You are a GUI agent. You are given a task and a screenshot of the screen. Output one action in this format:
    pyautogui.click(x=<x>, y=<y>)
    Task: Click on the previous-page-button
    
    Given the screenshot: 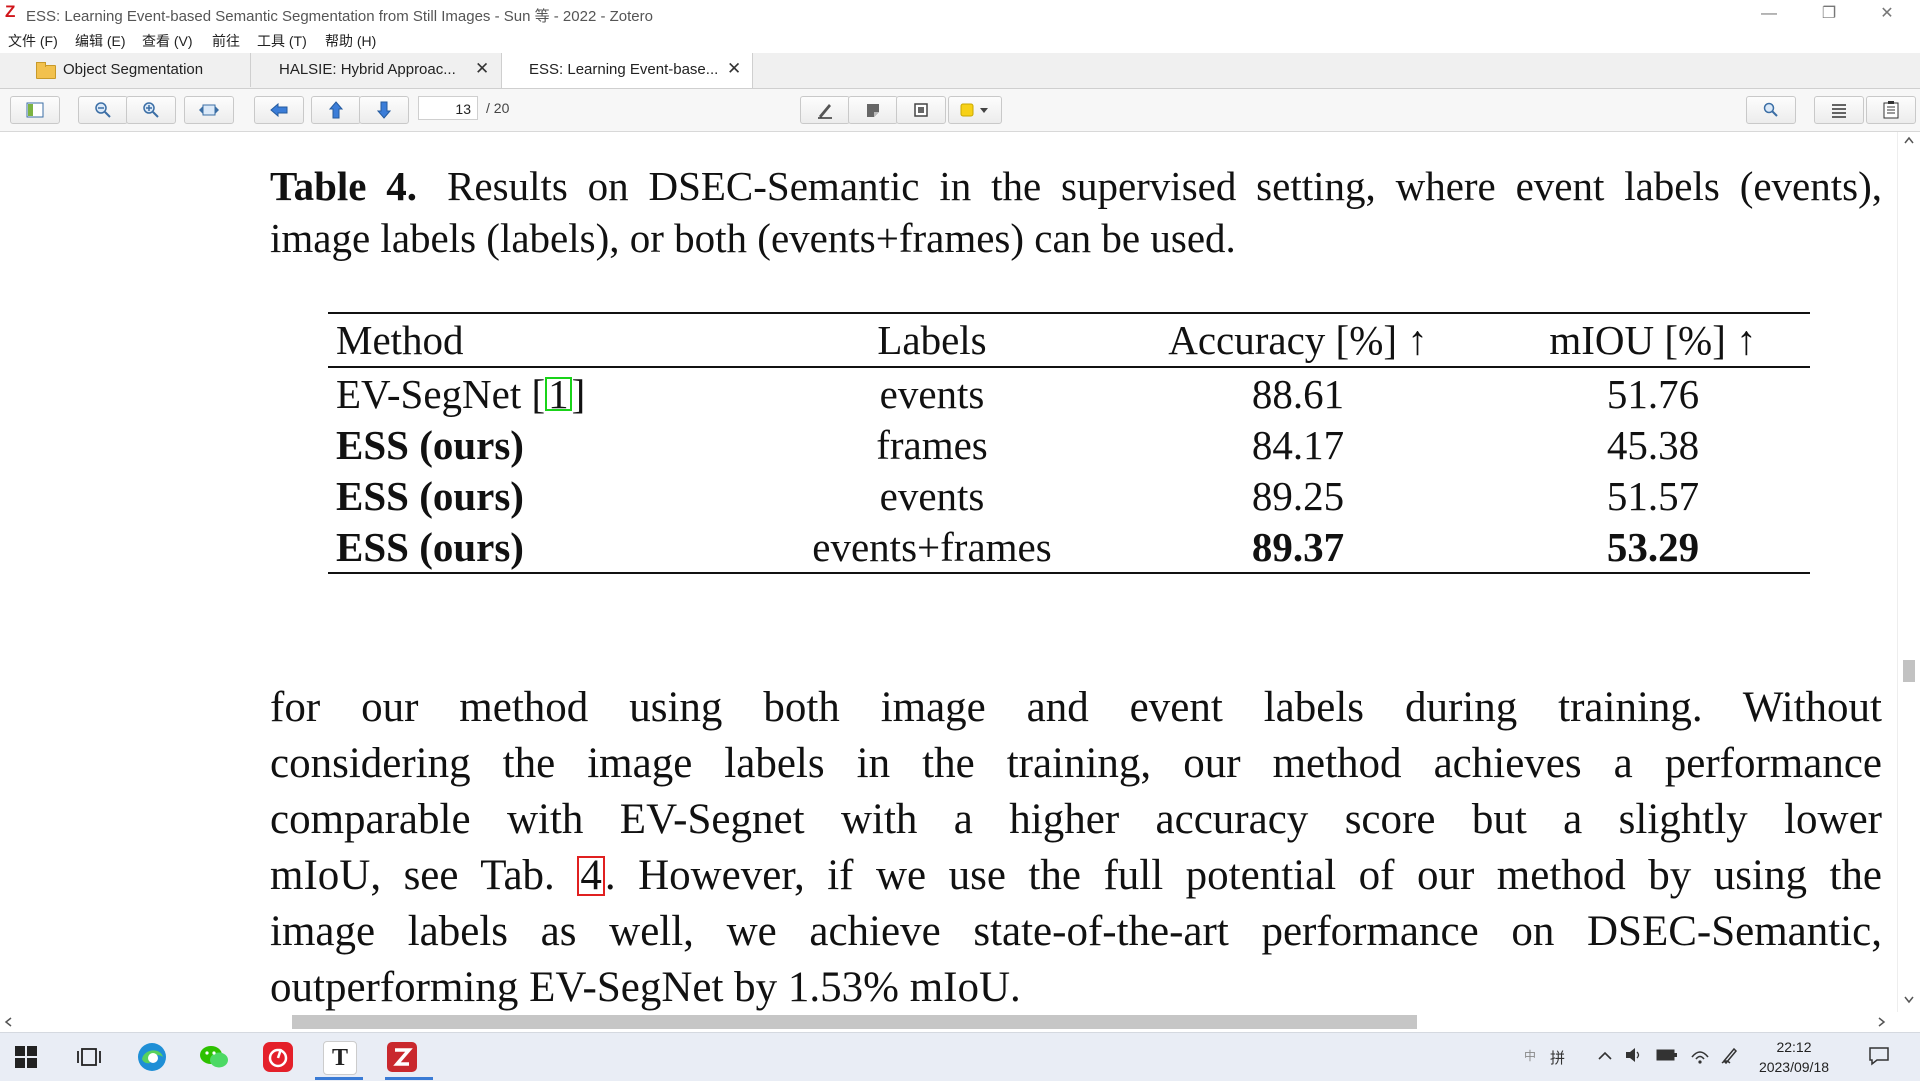 What is the action you would take?
    pyautogui.click(x=336, y=110)
    